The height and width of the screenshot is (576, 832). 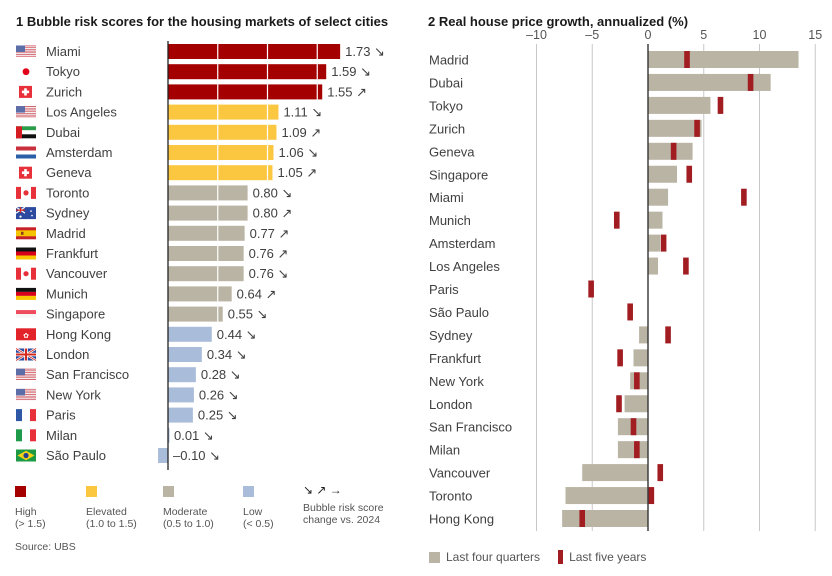 I want to click on city-label: Frankfurt, so click(x=72, y=253).